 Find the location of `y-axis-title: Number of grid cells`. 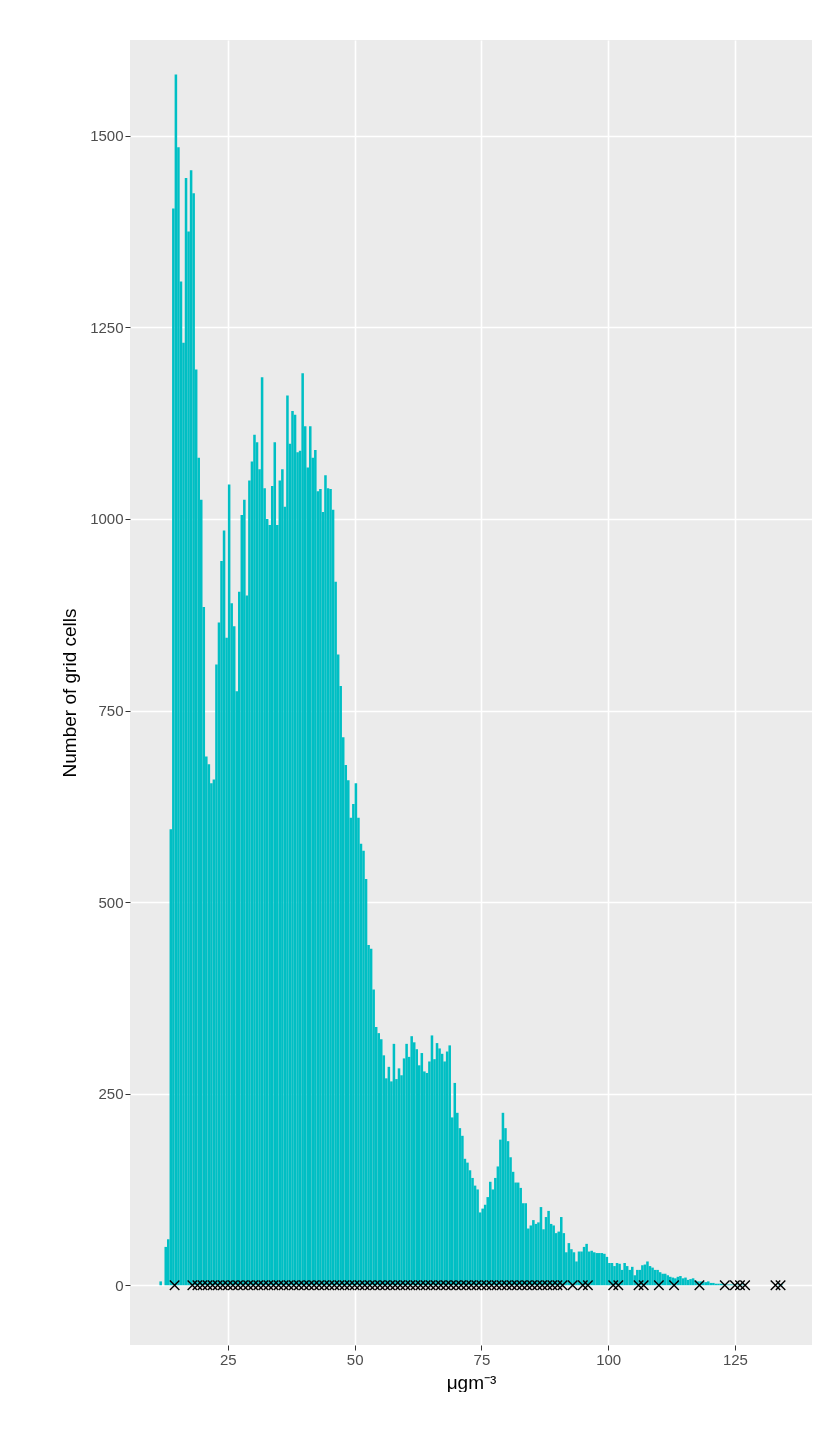

y-axis-title: Number of grid cells is located at coordinates (70, 693).